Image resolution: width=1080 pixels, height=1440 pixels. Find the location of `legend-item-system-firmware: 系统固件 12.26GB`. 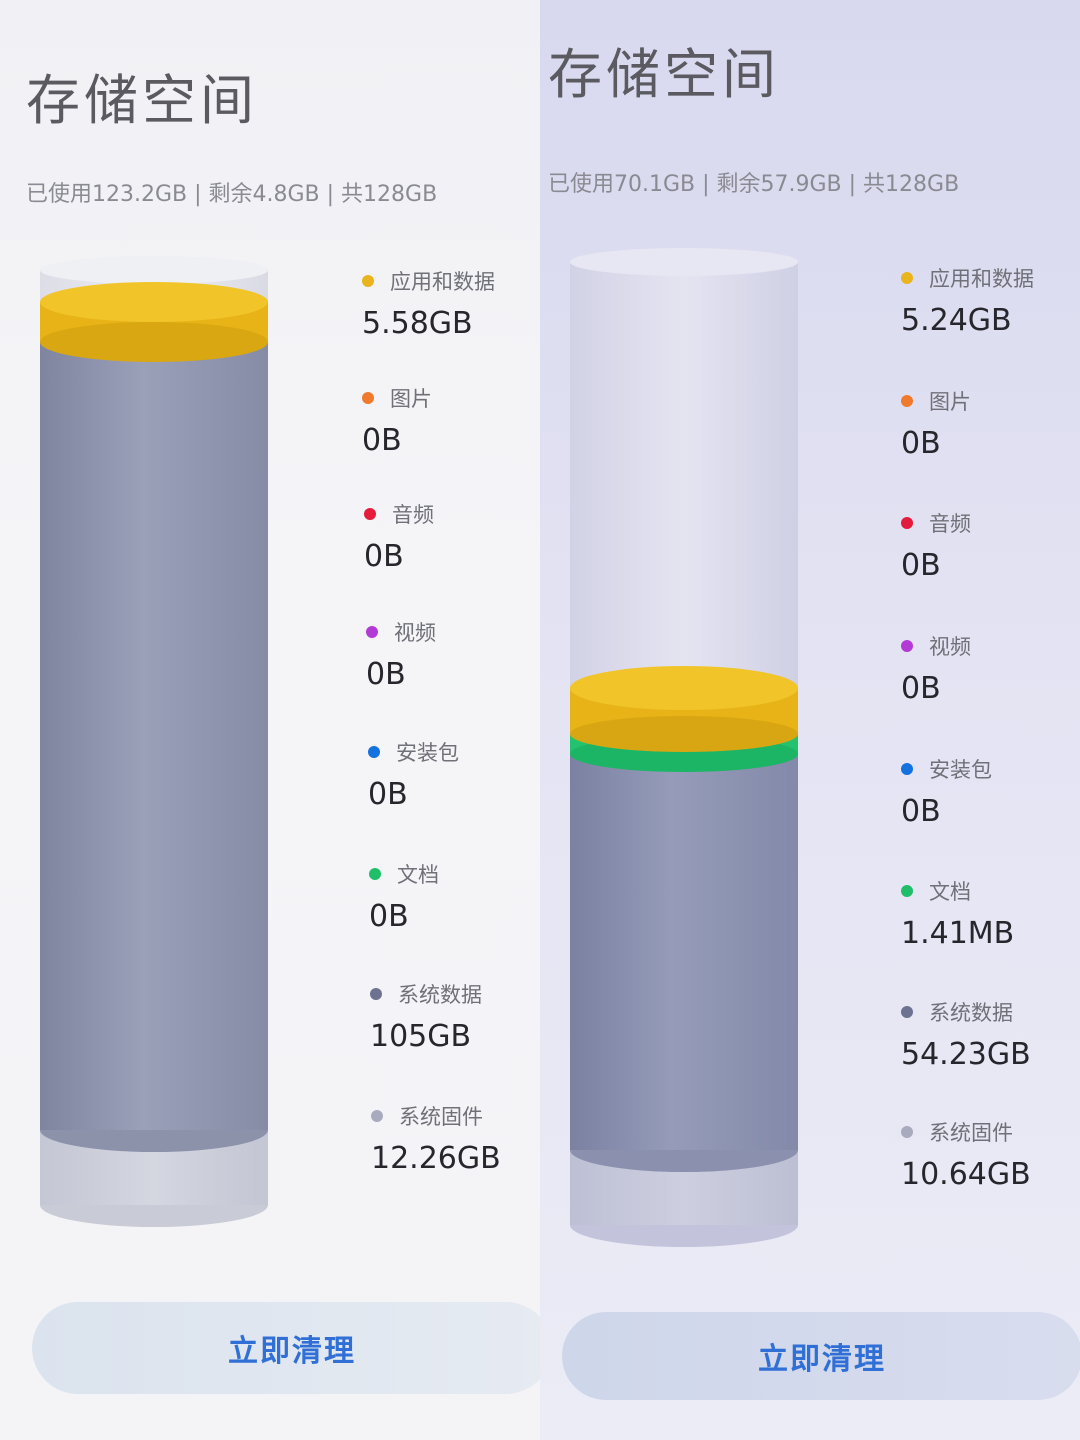

legend-item-system-firmware: 系统固件 12.26GB is located at coordinates (436, 1138).